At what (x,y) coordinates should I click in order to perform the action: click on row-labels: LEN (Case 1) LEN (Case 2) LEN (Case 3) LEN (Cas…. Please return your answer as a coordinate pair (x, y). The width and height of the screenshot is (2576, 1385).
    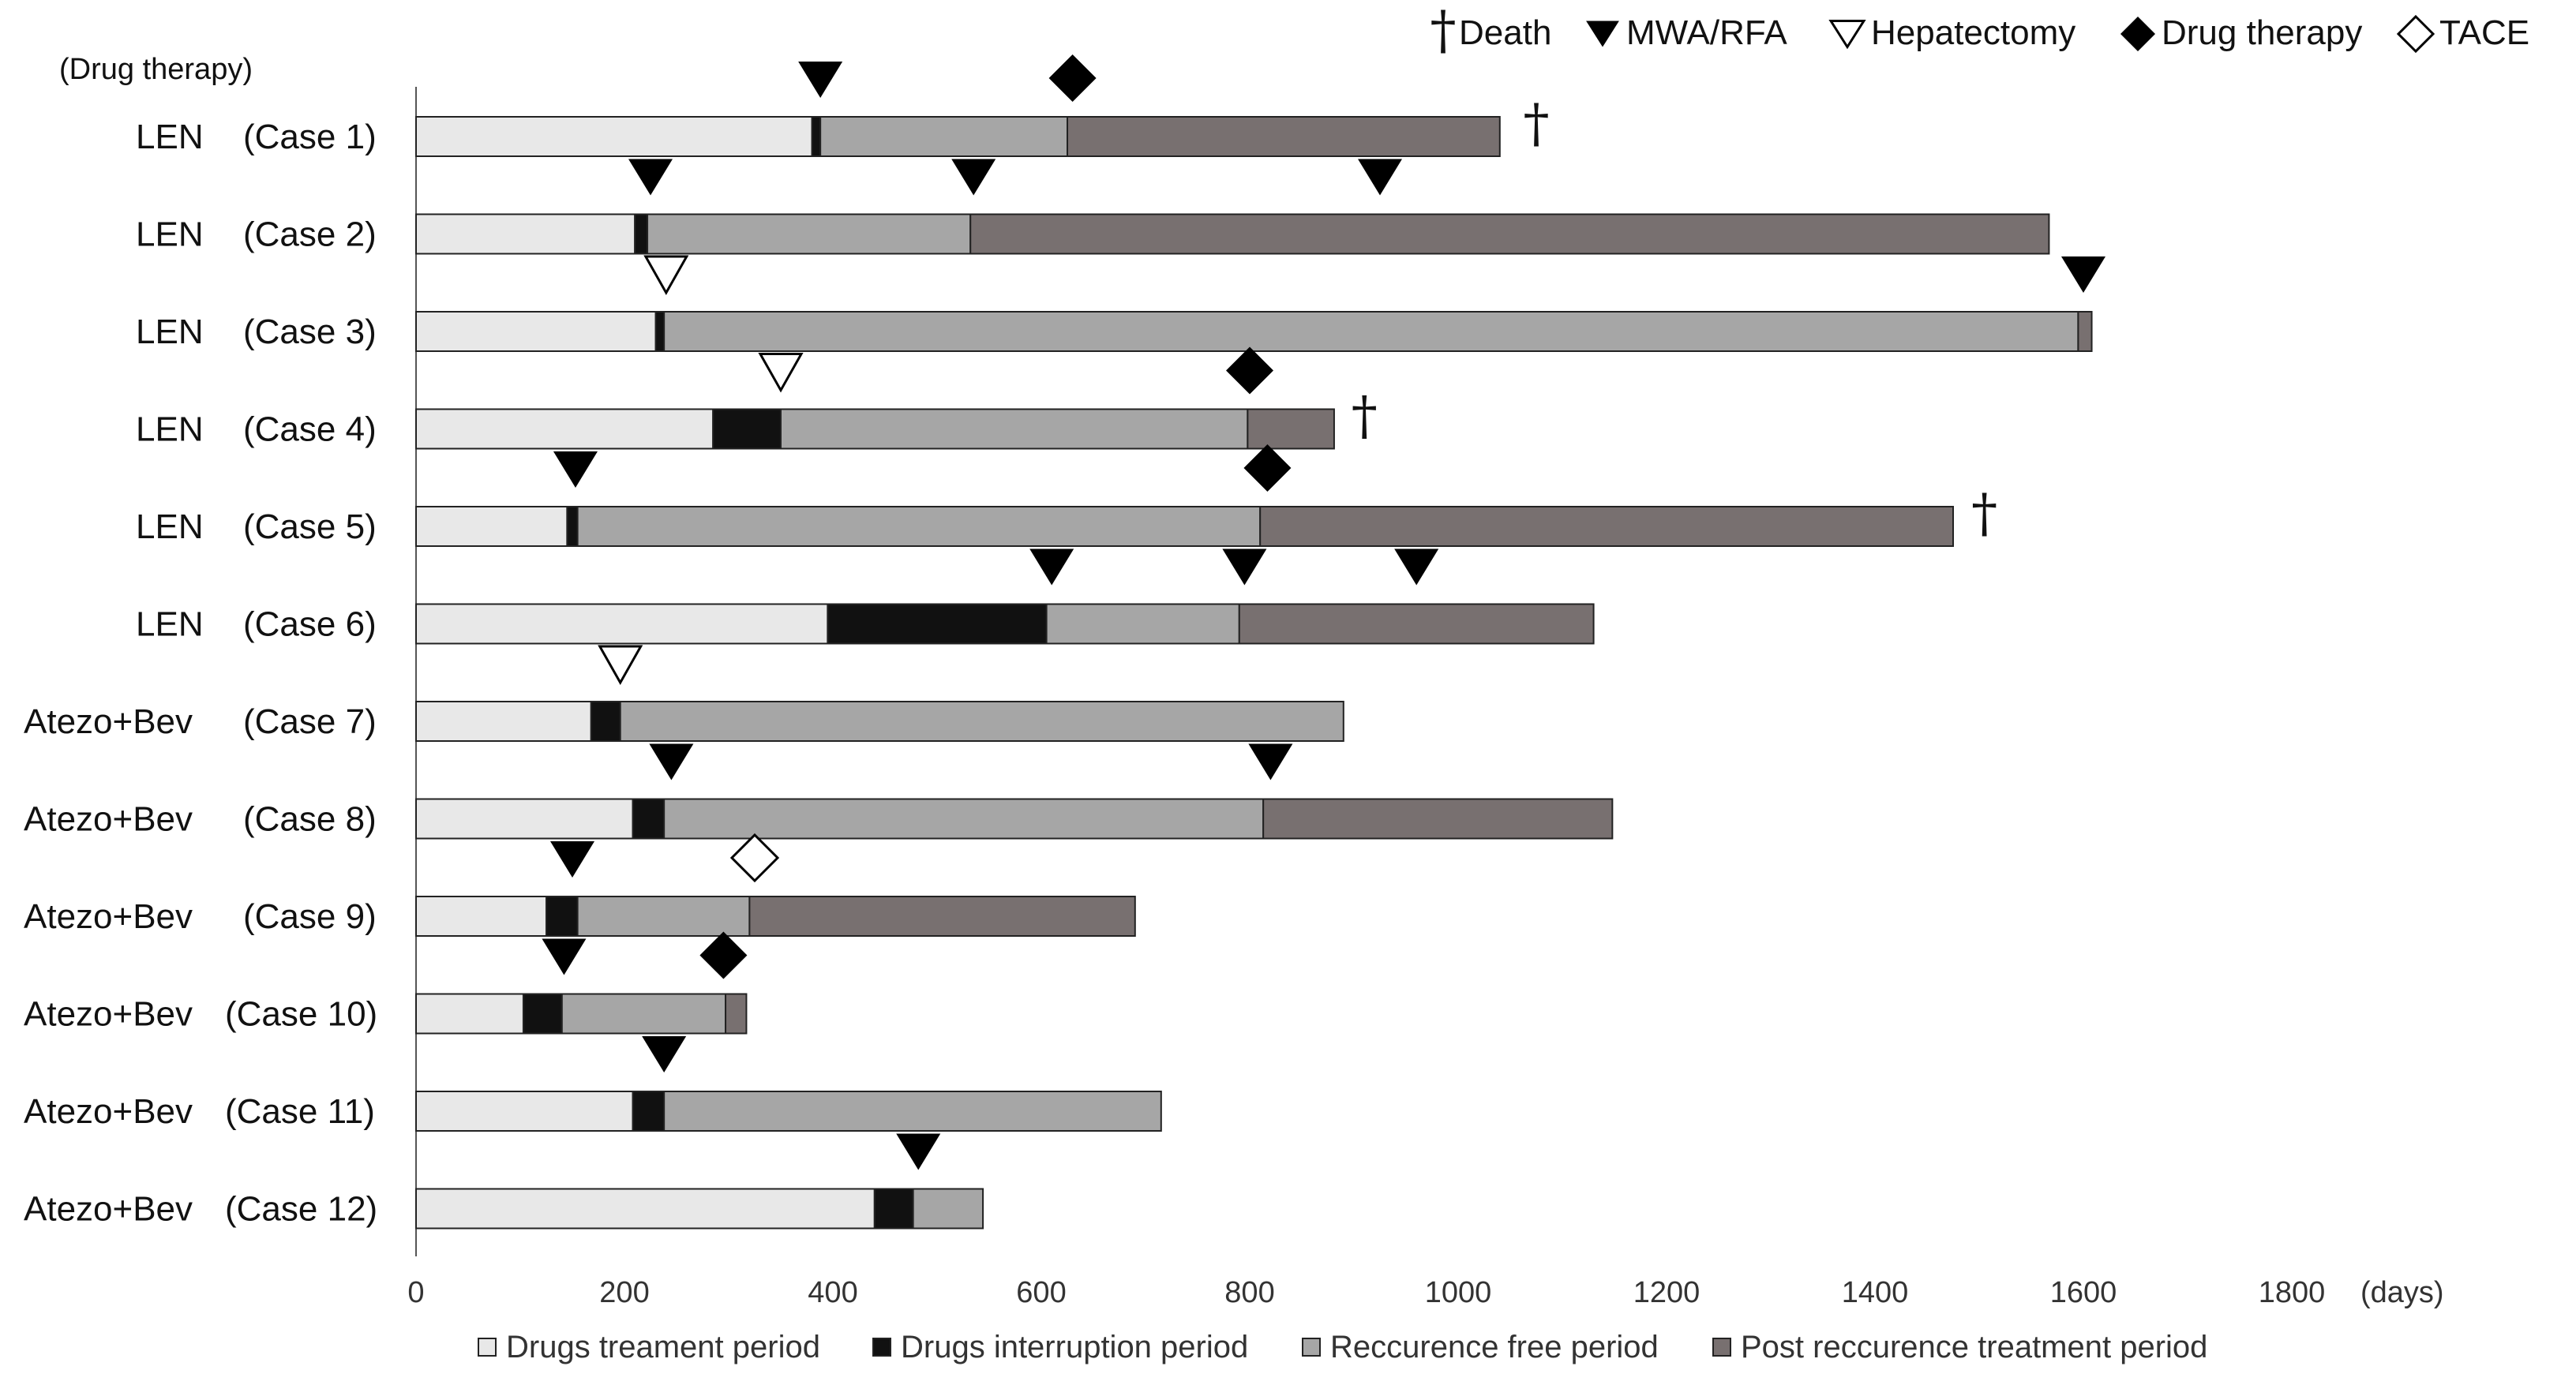
    Looking at the image, I should click on (200, 673).